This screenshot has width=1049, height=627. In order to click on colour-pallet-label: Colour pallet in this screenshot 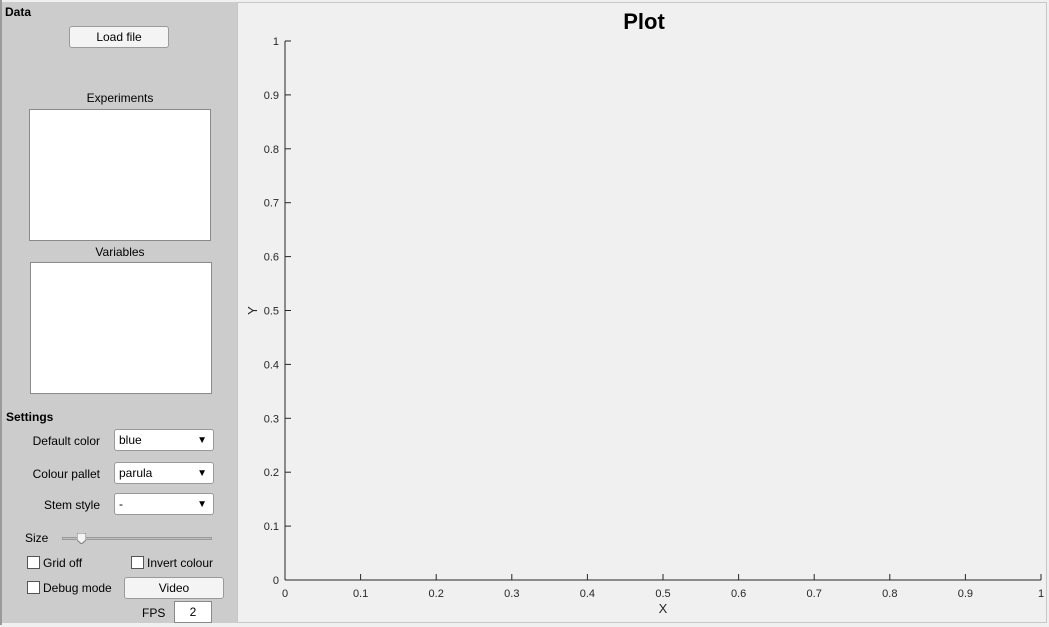, I will do `click(66, 474)`.